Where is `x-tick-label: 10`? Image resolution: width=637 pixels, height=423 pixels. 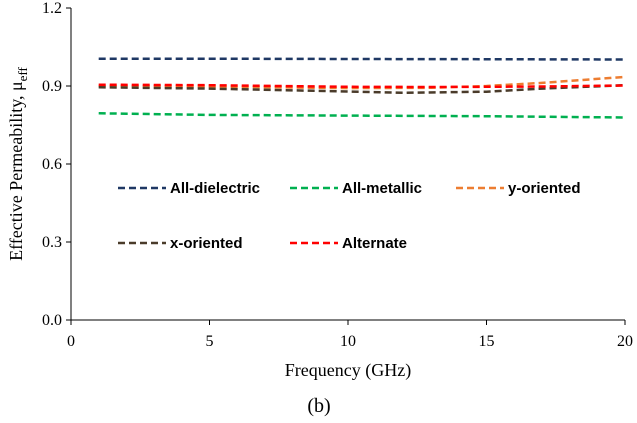 x-tick-label: 10 is located at coordinates (348, 341).